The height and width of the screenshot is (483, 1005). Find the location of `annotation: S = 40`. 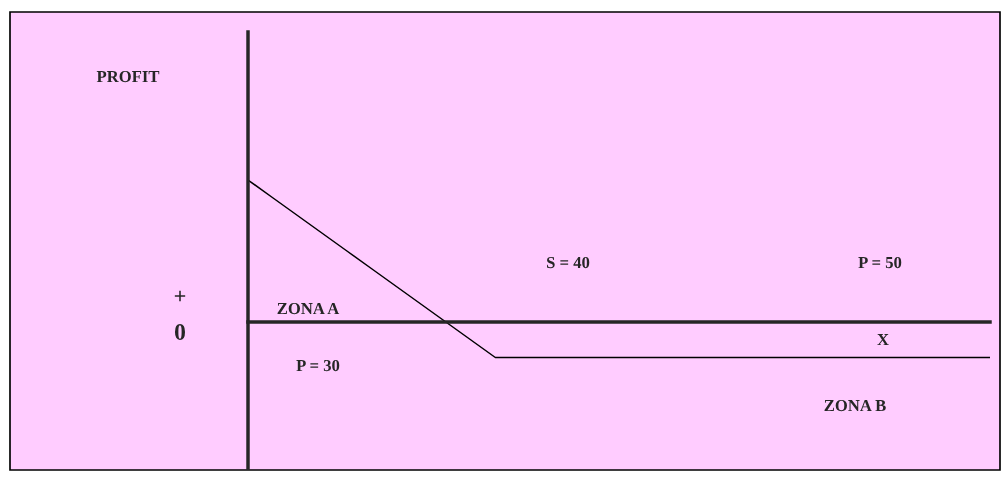

annotation: S = 40 is located at coordinates (568, 262).